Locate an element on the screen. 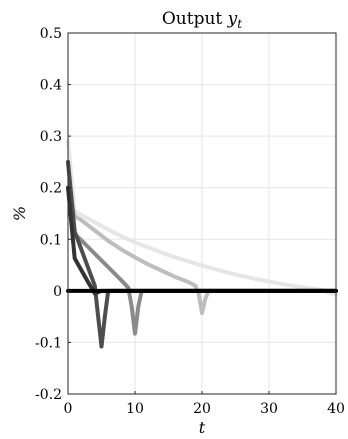 The height and width of the screenshot is (439, 348). y-tick-label: -0.2 is located at coordinates (48, 395).